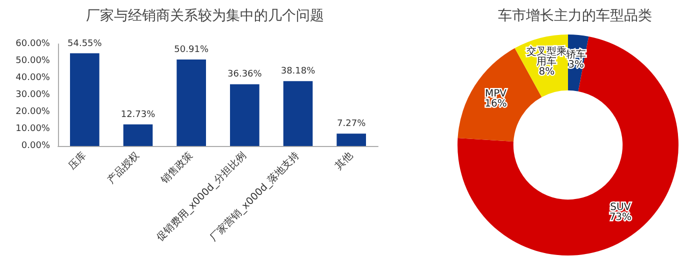  I want to click on y-tick-label: 10.00%, so click(33, 129).